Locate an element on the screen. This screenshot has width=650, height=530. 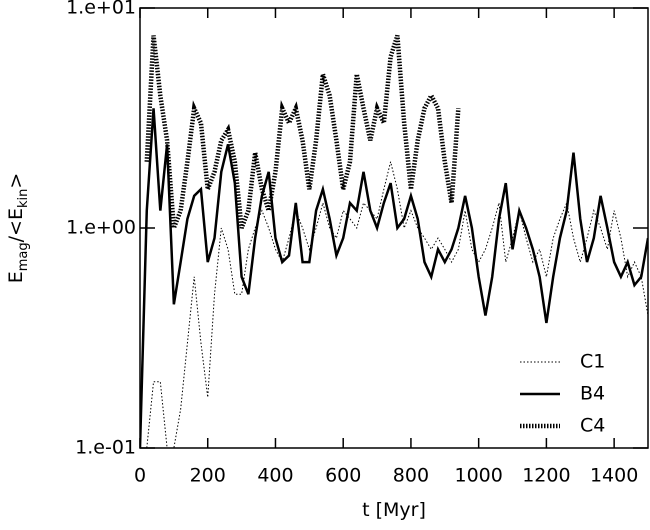
y-label-part: mag is located at coordinates (23, 256).